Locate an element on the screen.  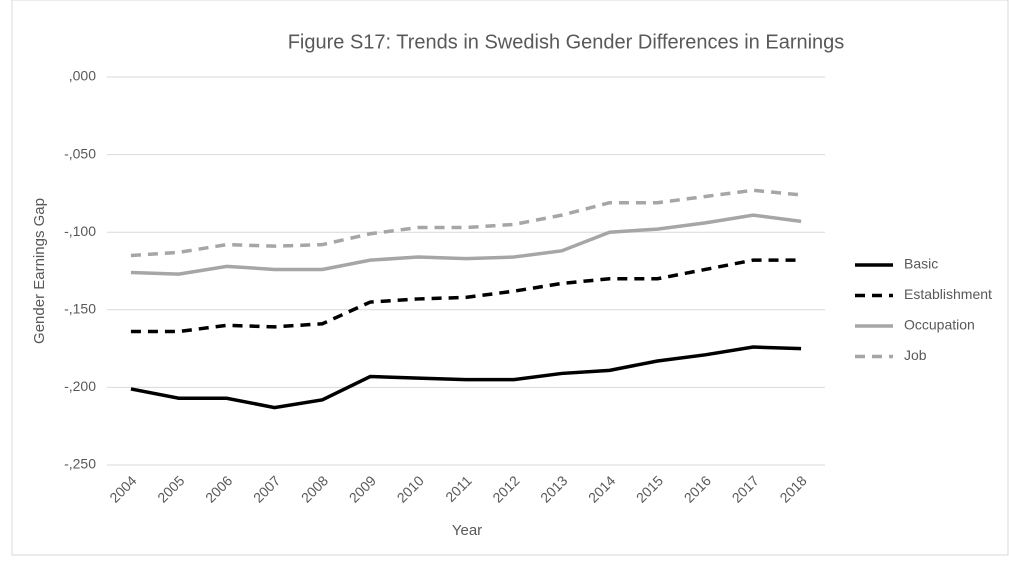
x-tick-label: 2010 is located at coordinates (410, 488).